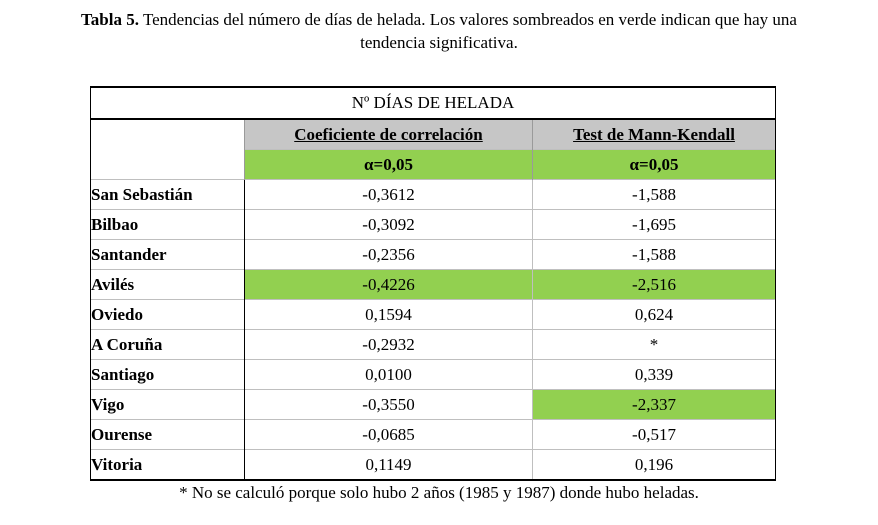 The image size is (878, 525). Describe the element at coordinates (167, 465) in the screenshot. I see `station-name: Vitoria` at that location.